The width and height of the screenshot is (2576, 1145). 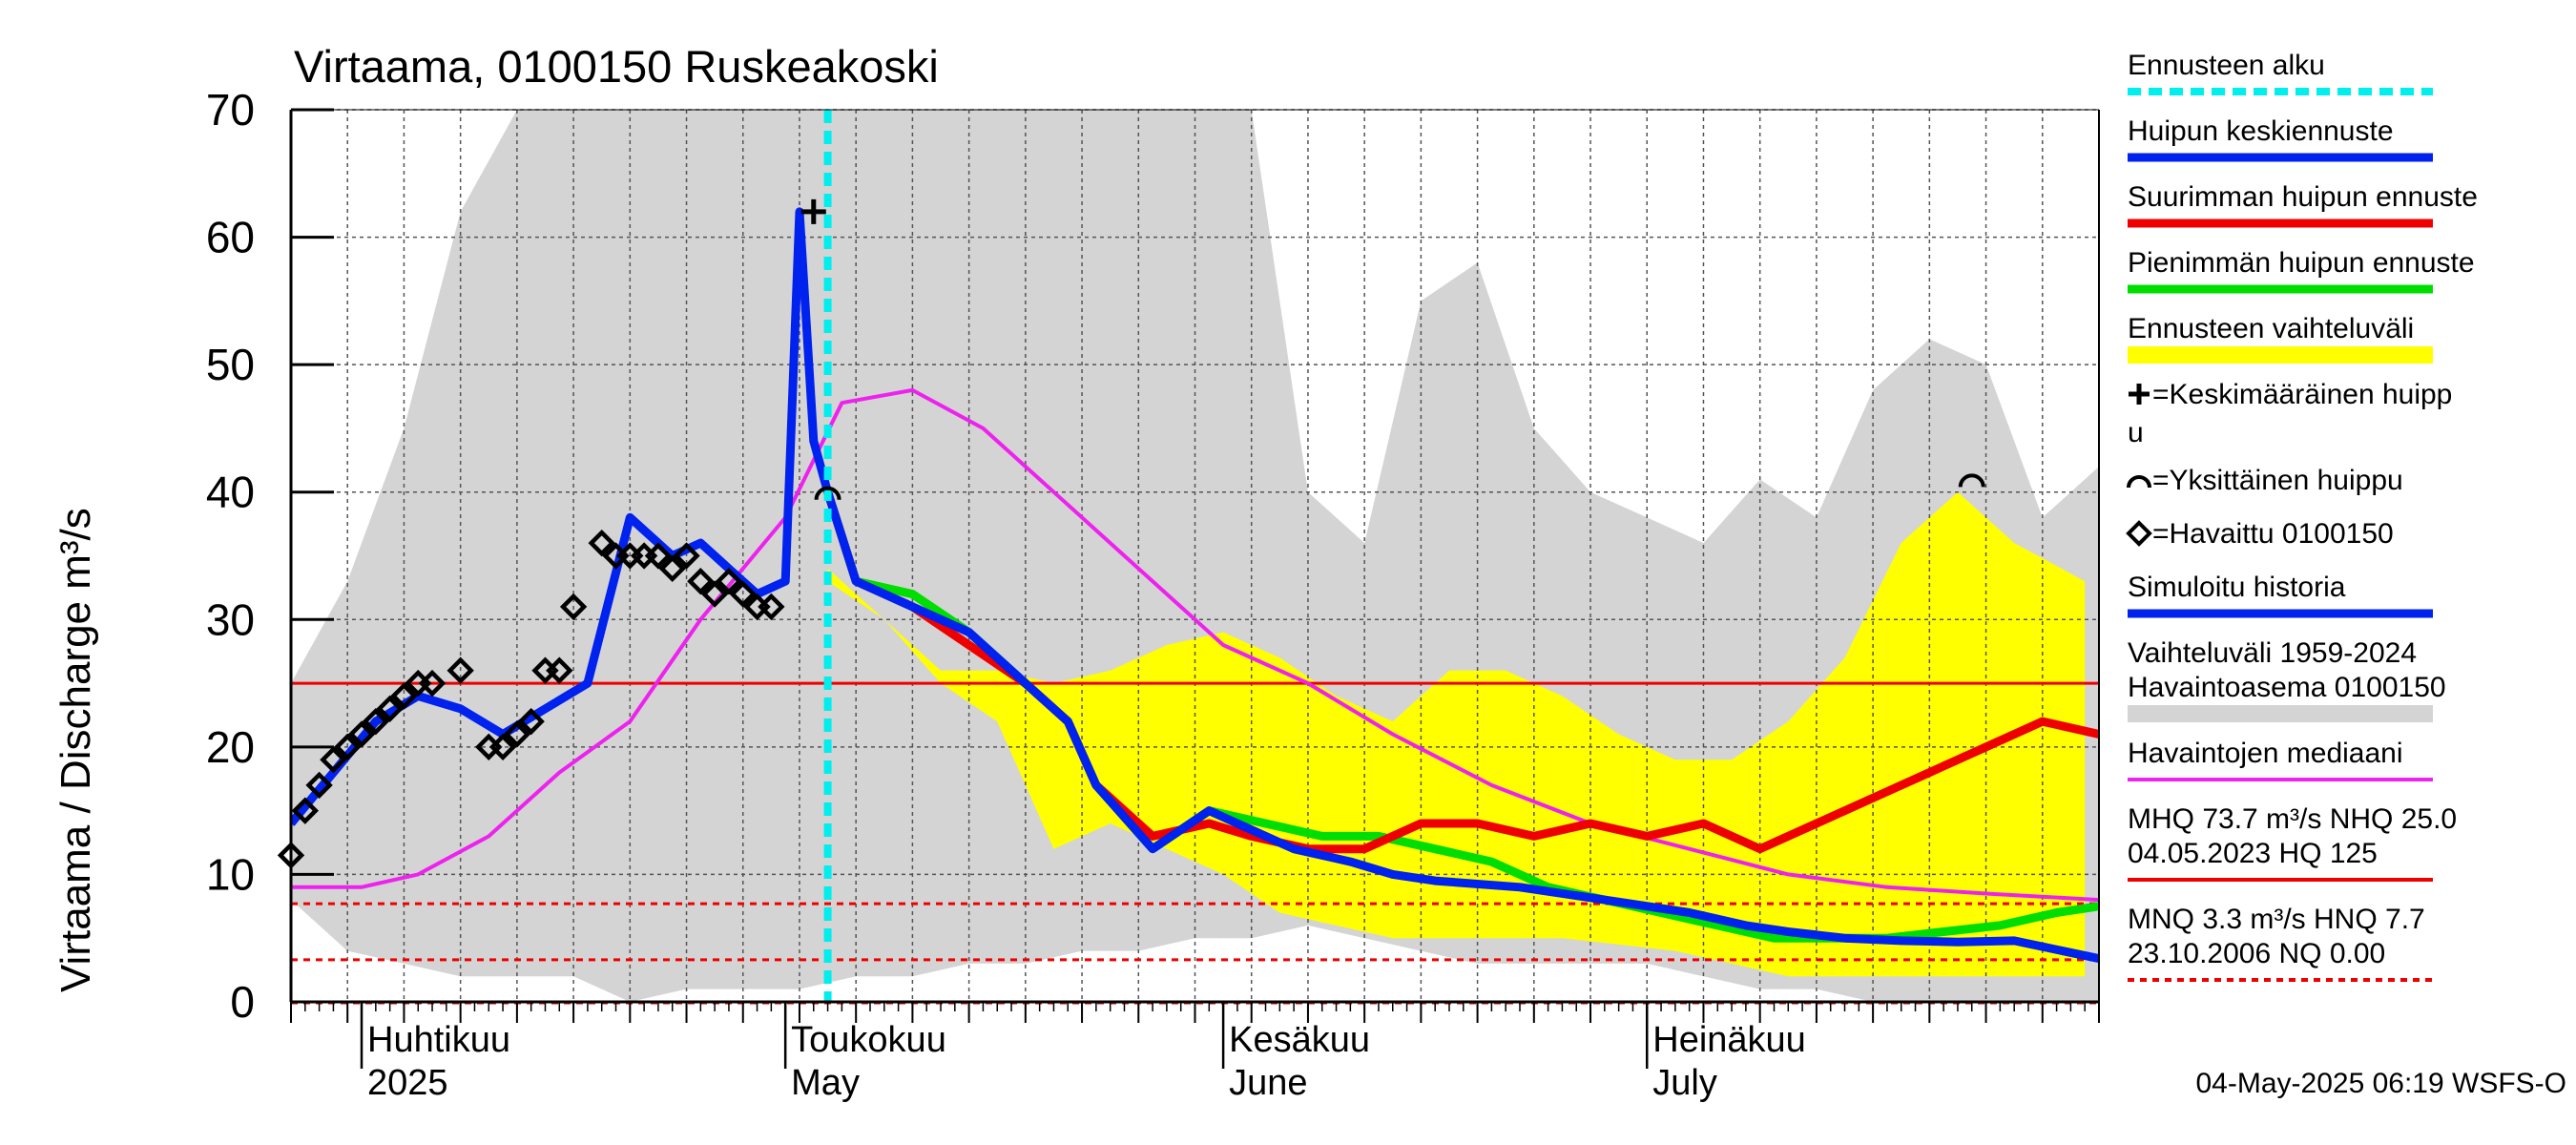 What do you see at coordinates (813, 211) in the screenshot?
I see `mean-peak-marker` at bounding box center [813, 211].